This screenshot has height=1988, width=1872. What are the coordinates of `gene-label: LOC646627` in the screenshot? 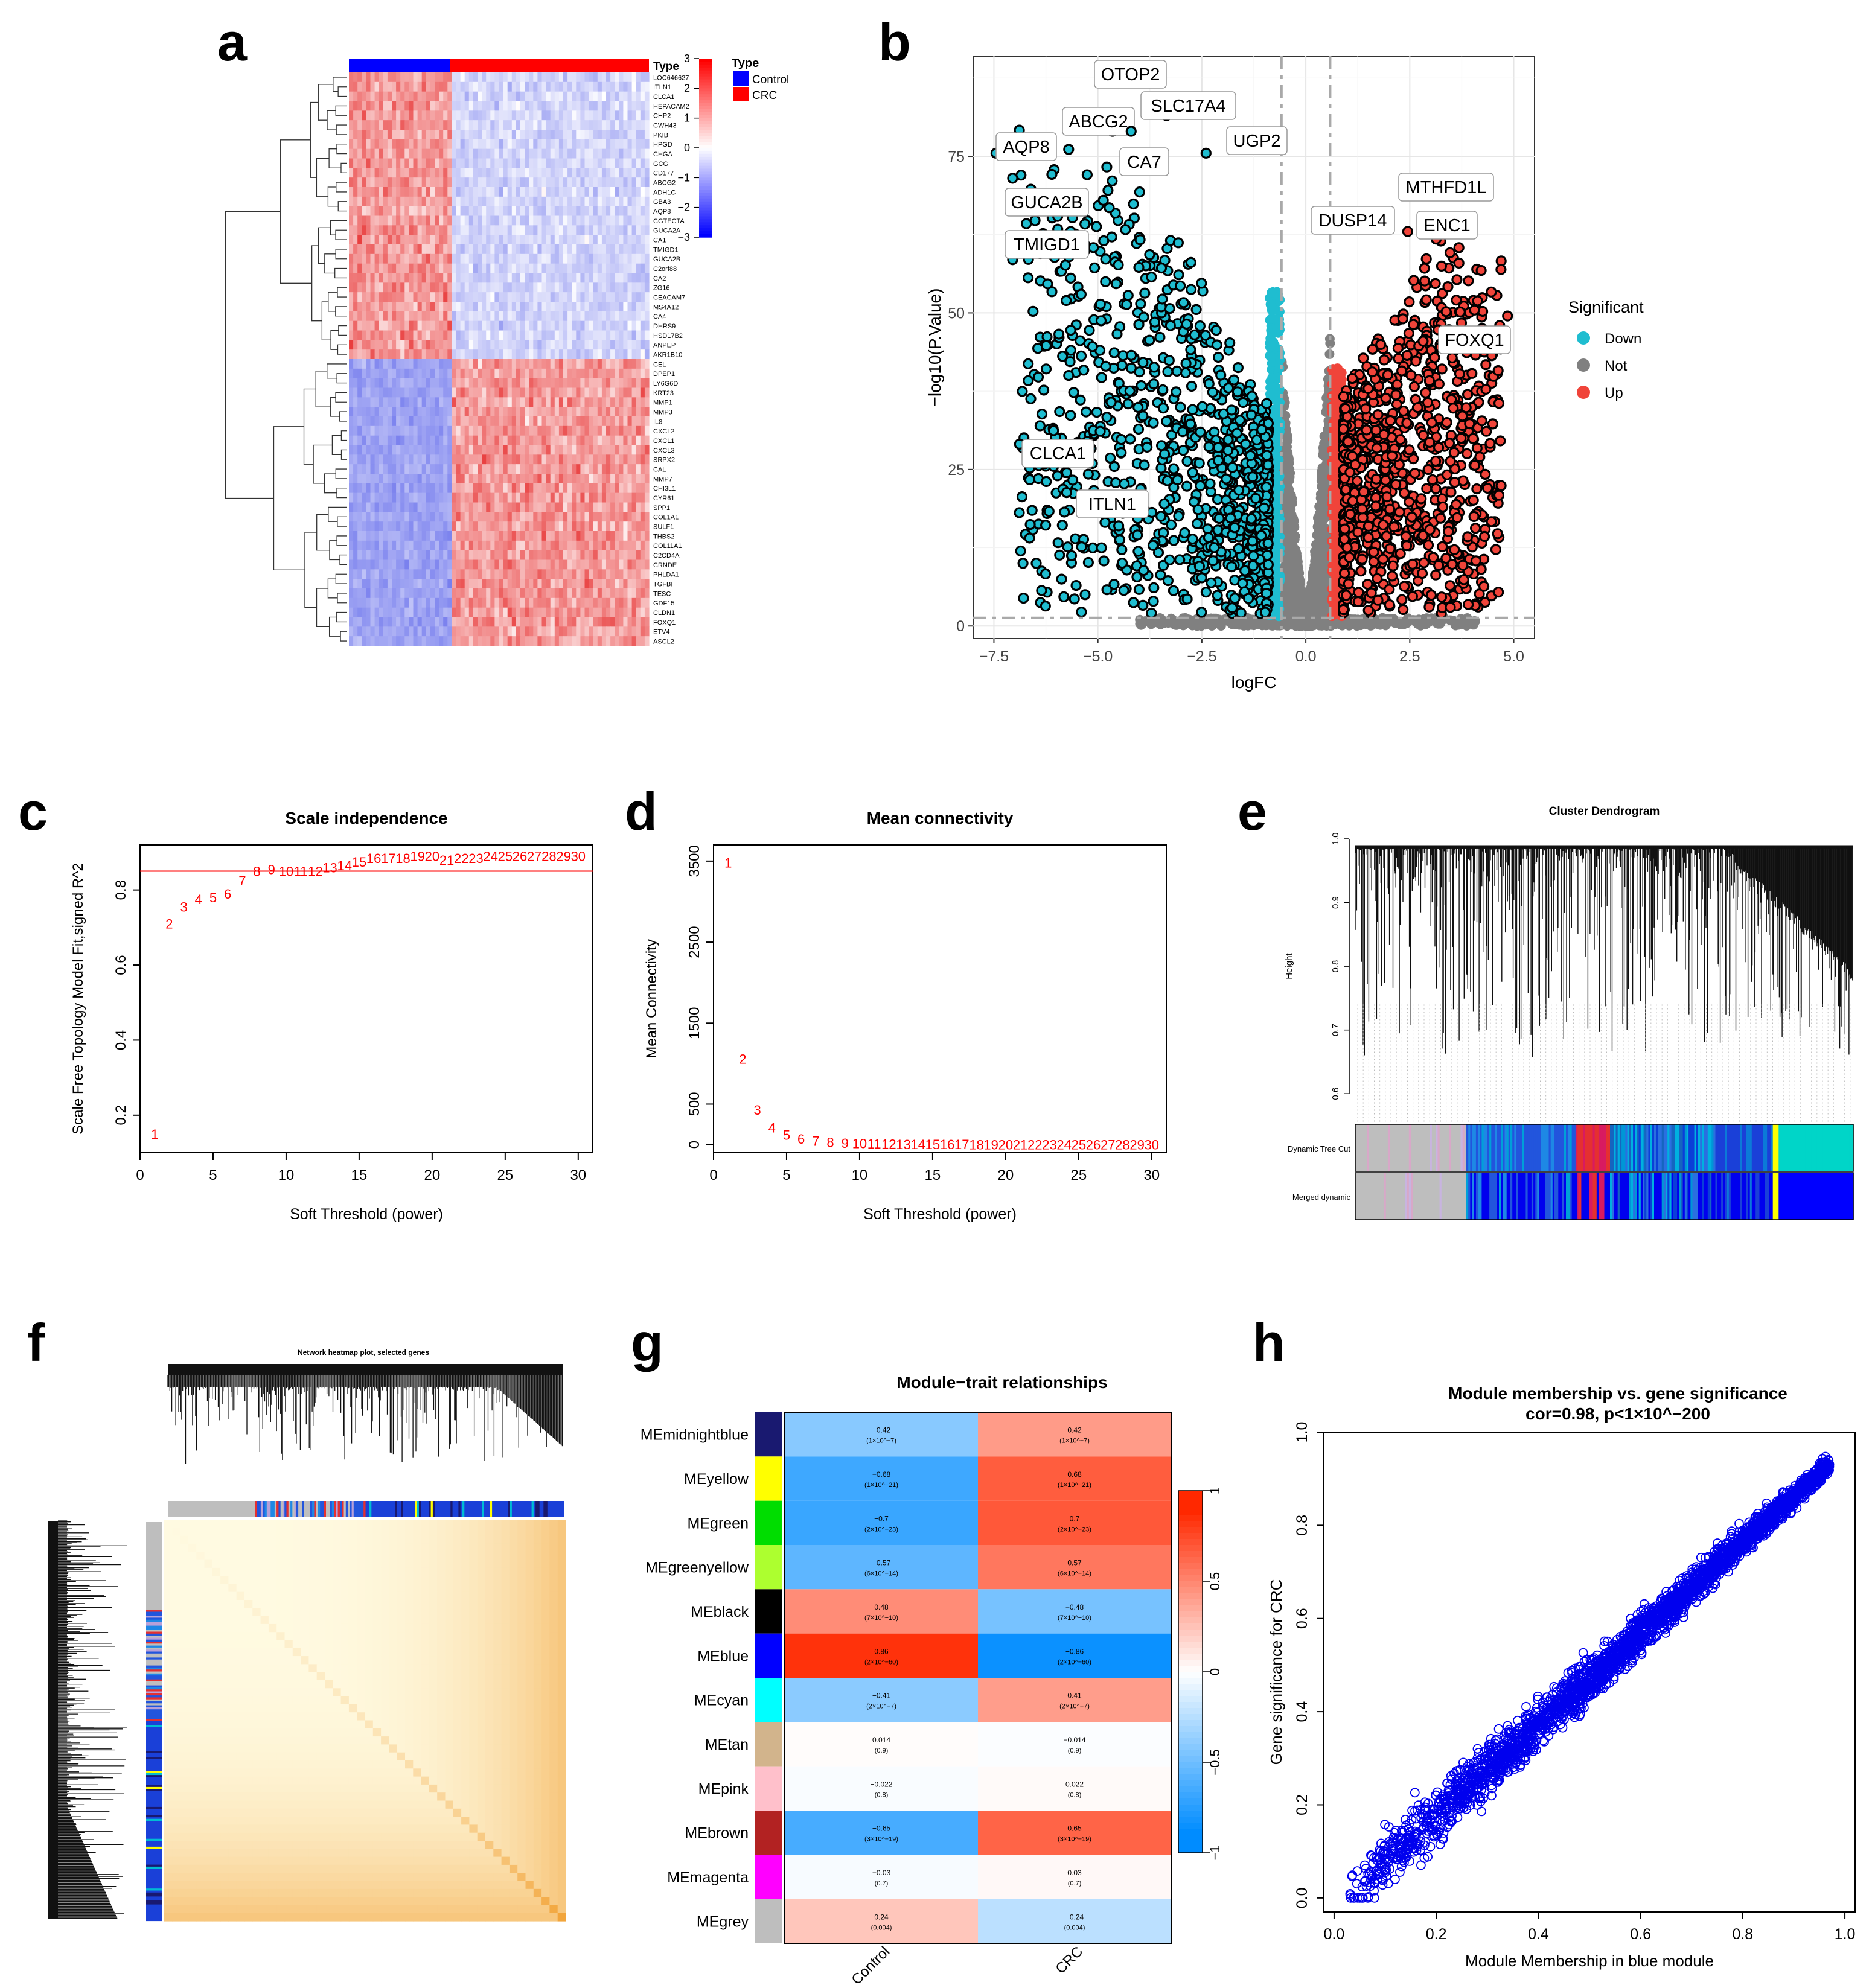 It's located at (671, 77).